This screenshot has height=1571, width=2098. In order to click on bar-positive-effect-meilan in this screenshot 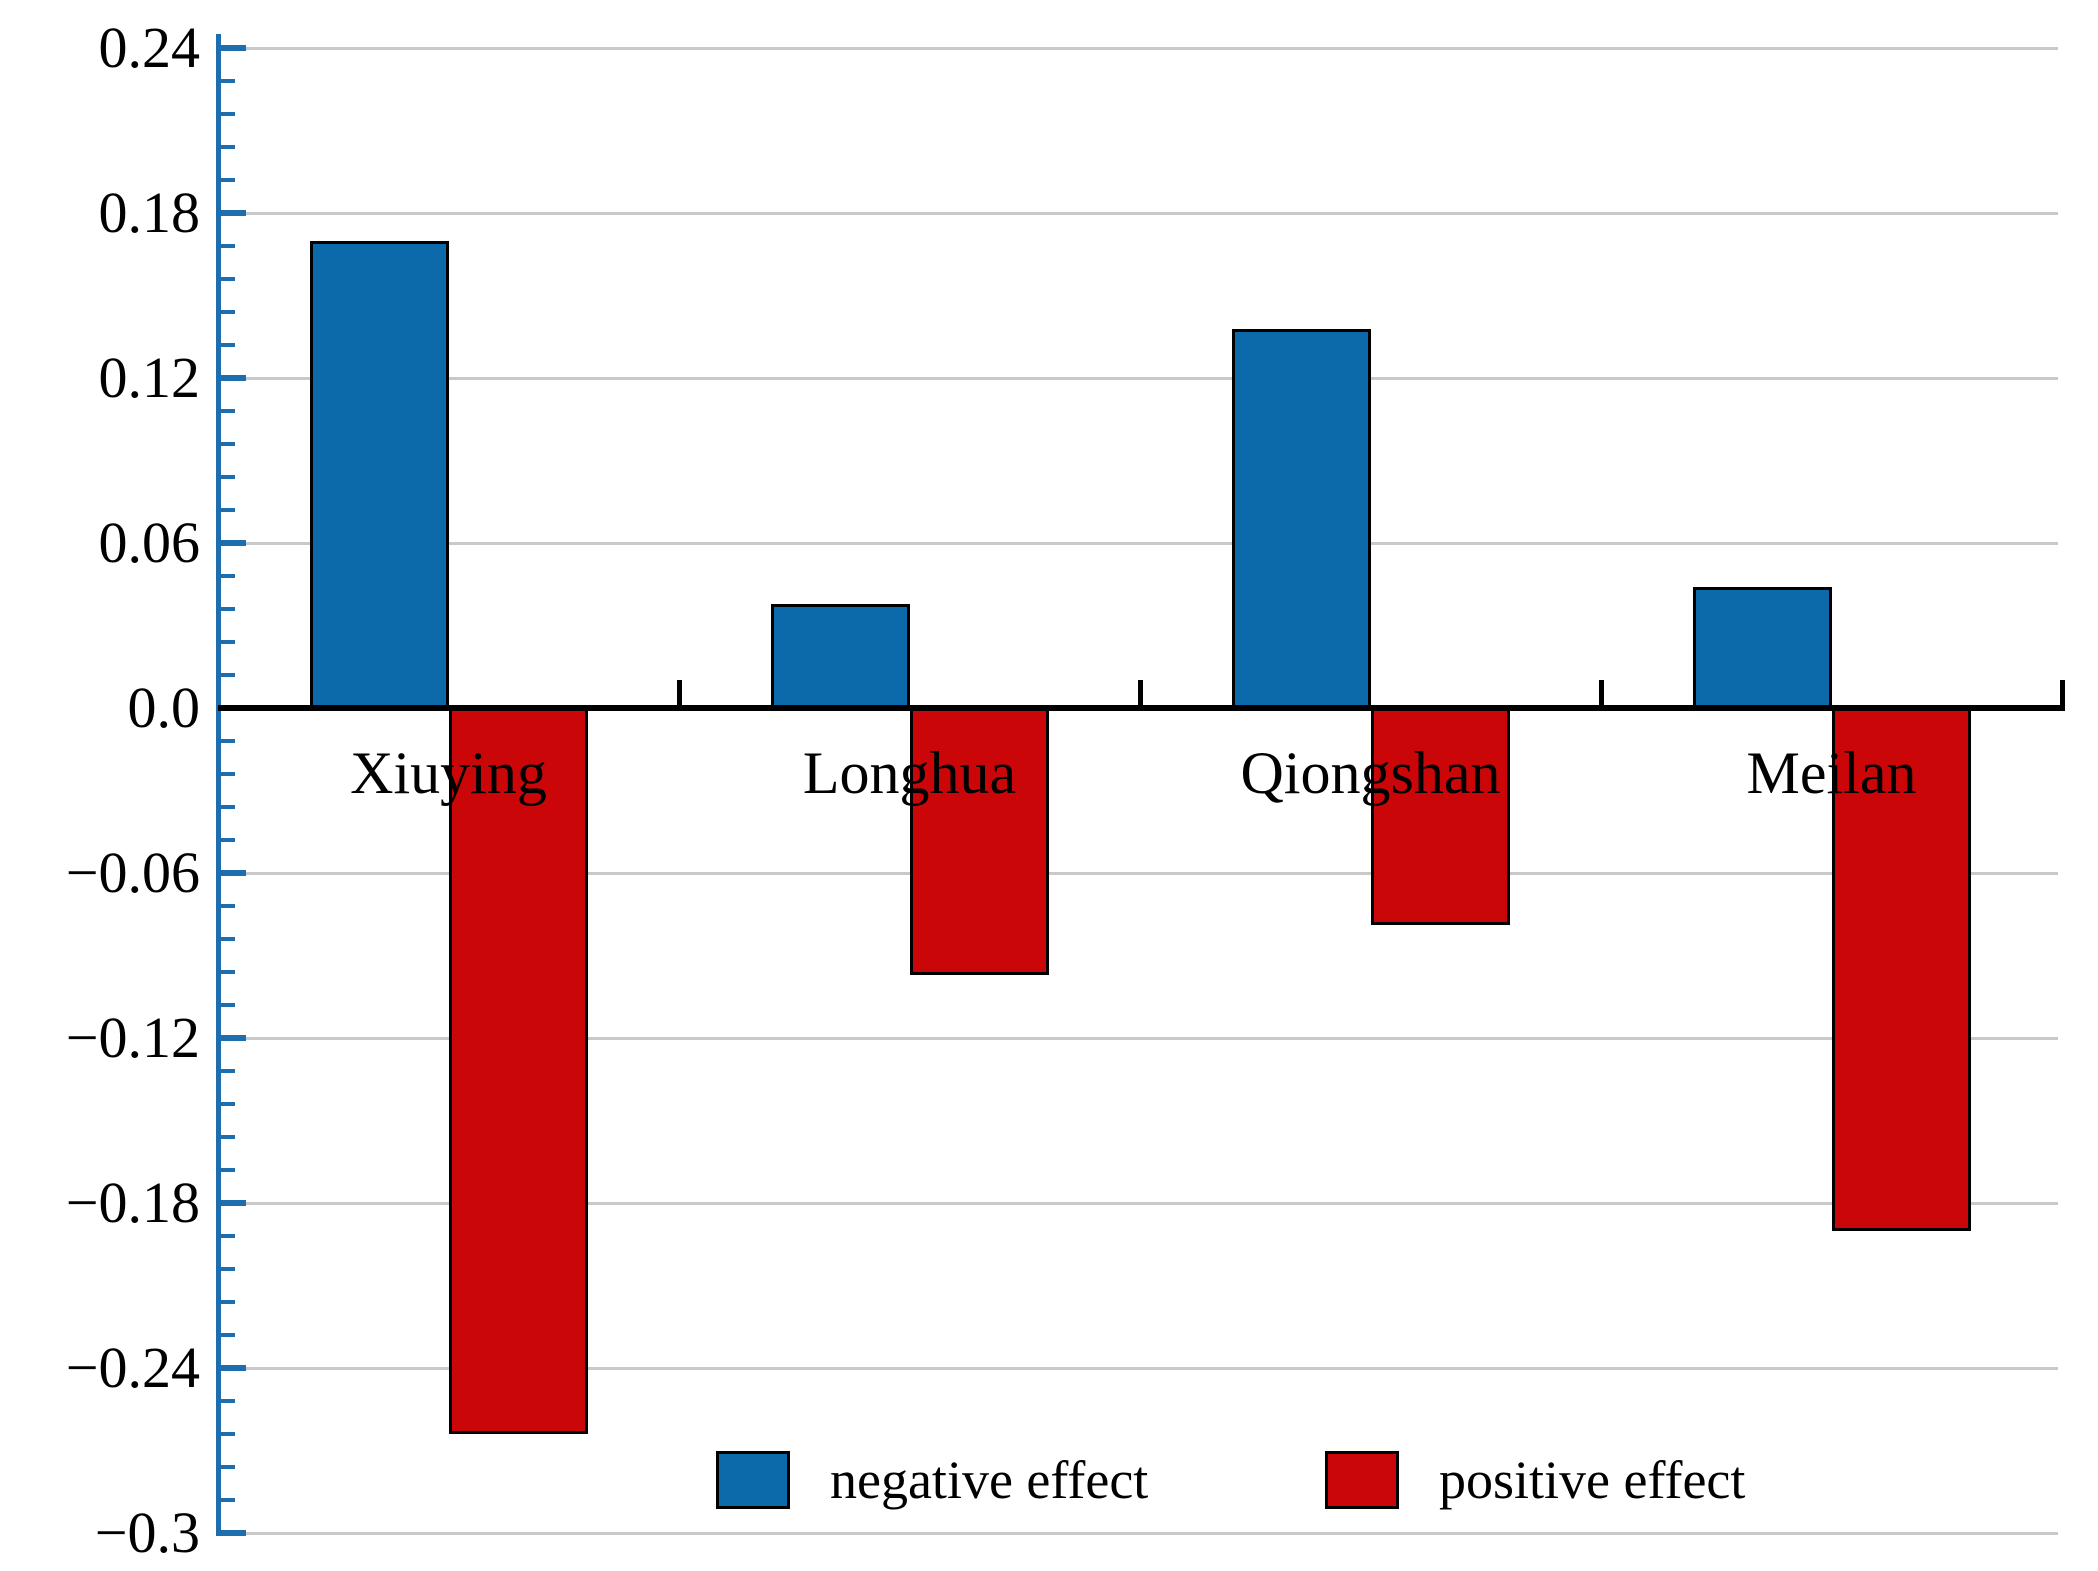, I will do `click(1901, 968)`.